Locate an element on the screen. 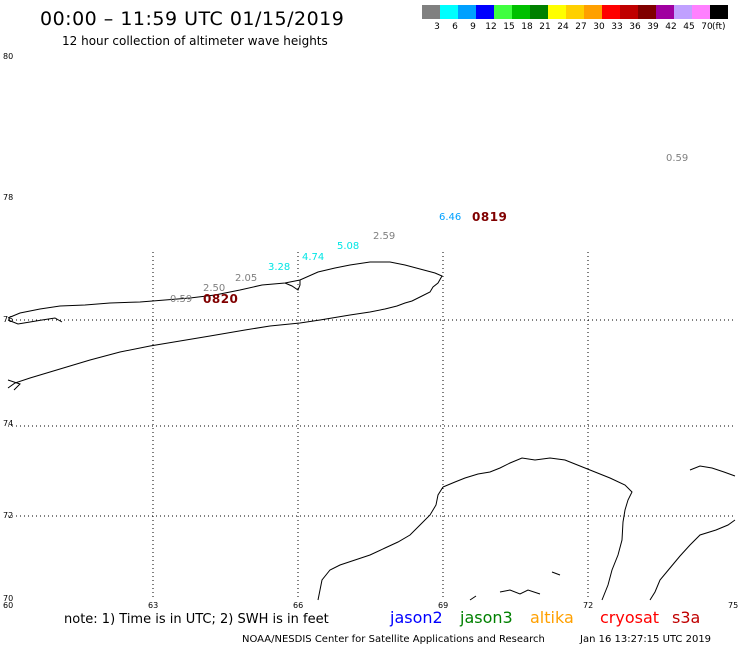  scale-label: 3 is located at coordinates (437, 27).